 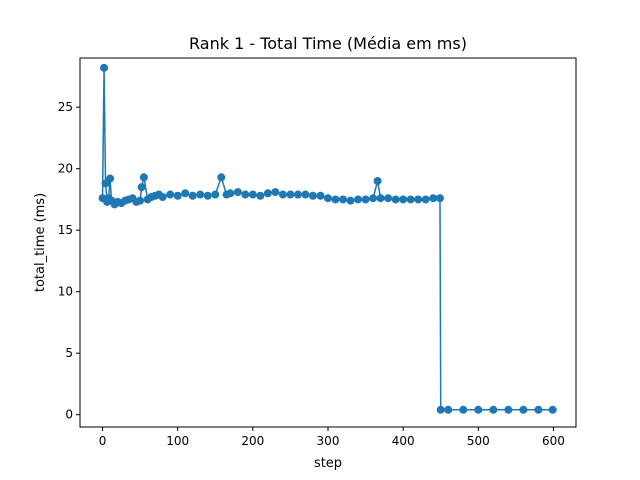 I want to click on x-tick-label: 500, so click(x=478, y=441).